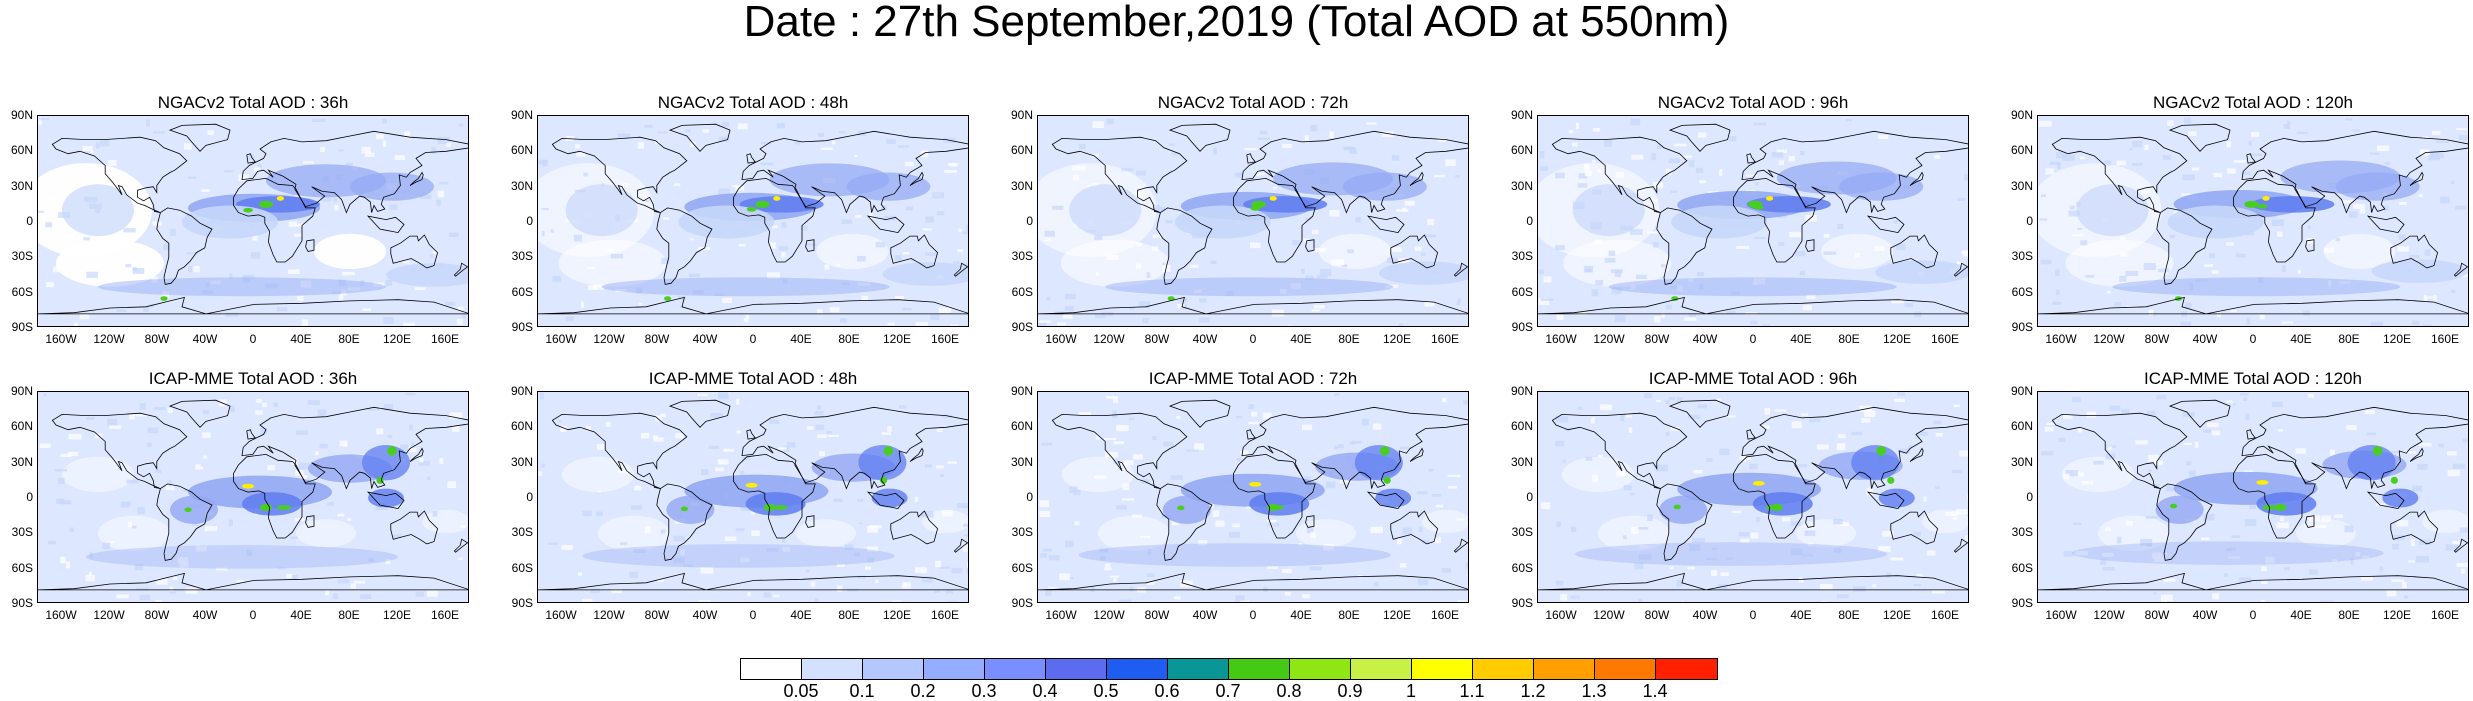 The image size is (2473, 701). What do you see at coordinates (1854, 172) in the screenshot?
I see `coastline-eurasia` at bounding box center [1854, 172].